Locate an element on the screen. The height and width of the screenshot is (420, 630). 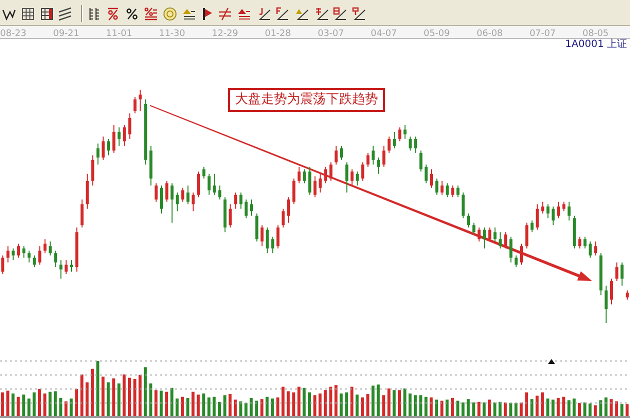
x-tick-label: 08-05 is located at coordinates (595, 34).